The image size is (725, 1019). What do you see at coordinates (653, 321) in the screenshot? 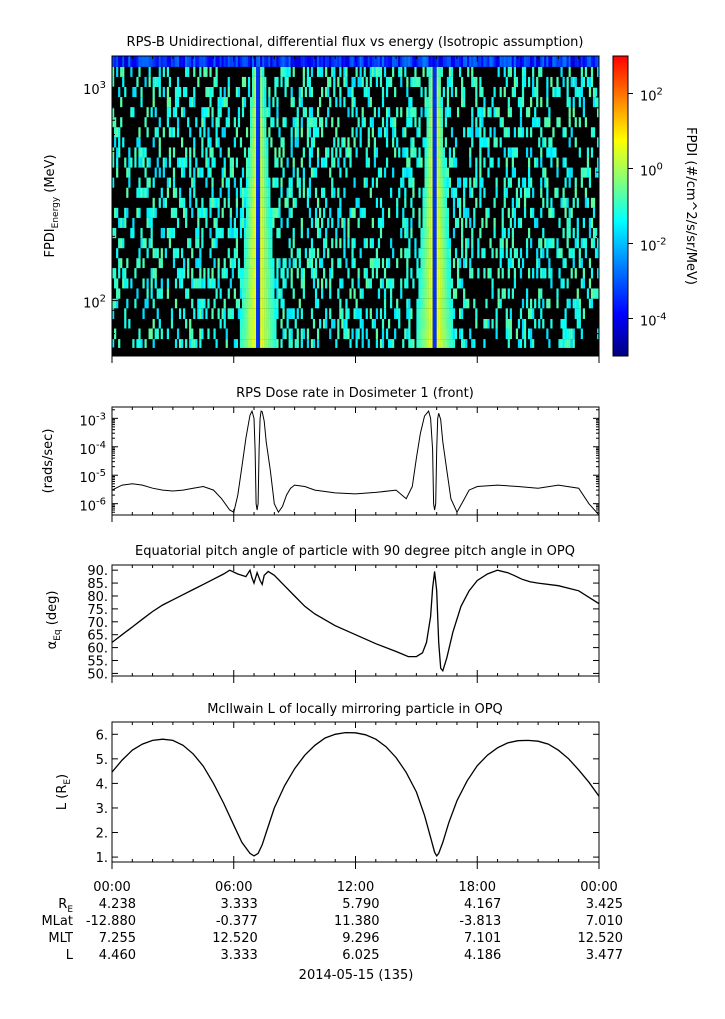
I see `colorbar-tick-label: 10⁻⁴` at bounding box center [653, 321].